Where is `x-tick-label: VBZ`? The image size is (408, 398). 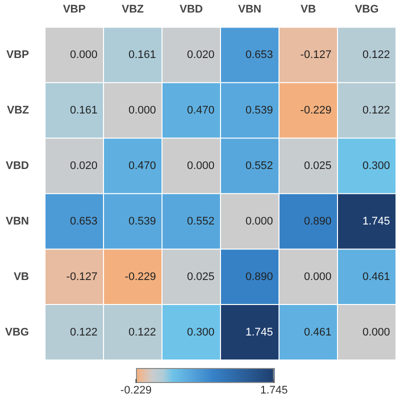
x-tick-label: VBZ is located at coordinates (133, 10).